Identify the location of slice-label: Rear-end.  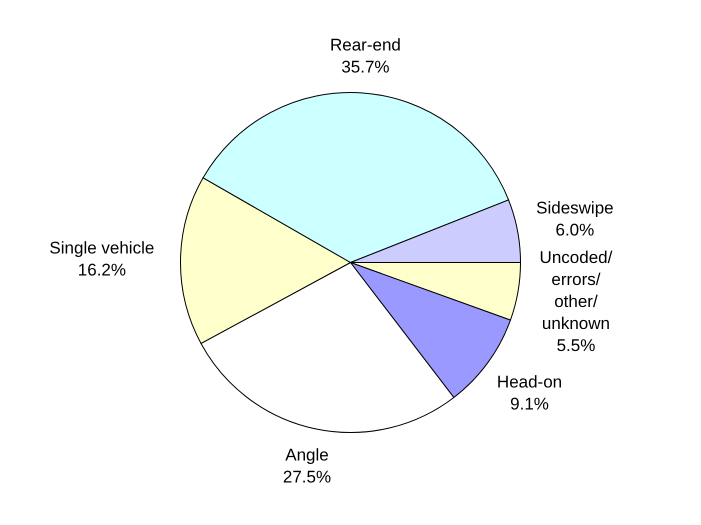
(365, 44).